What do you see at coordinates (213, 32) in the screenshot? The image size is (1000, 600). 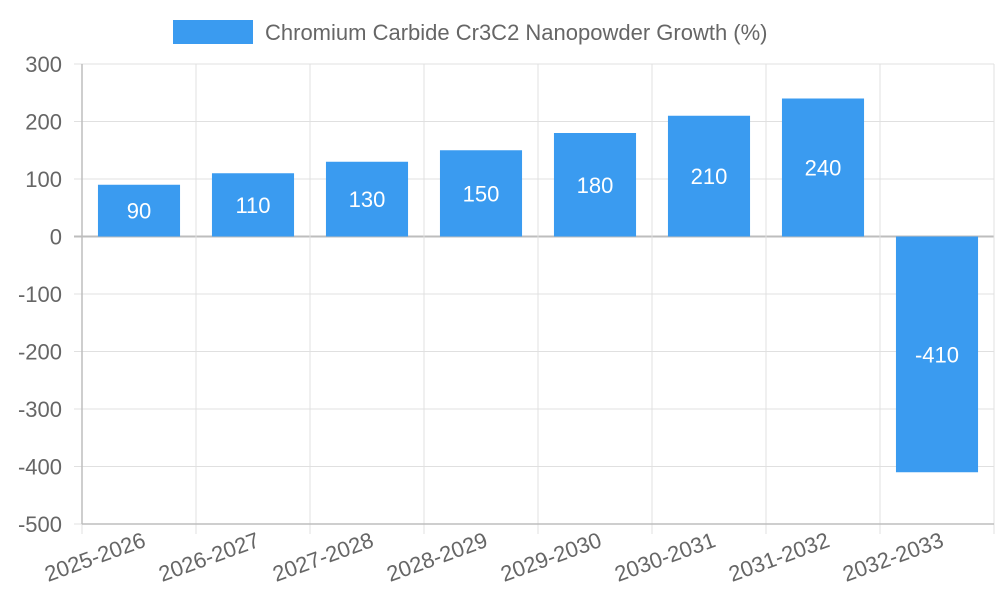 I see `legend-swatch` at bounding box center [213, 32].